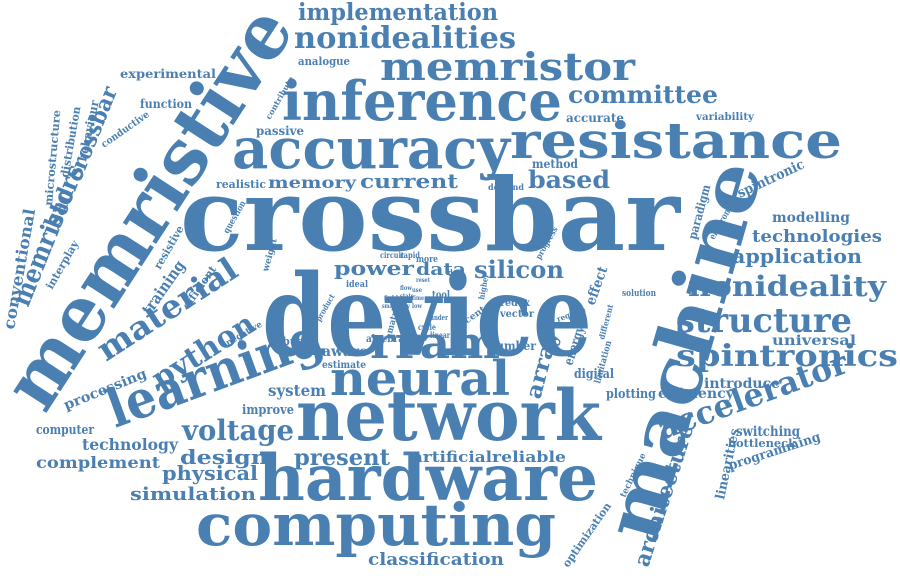 Image resolution: width=900 pixels, height=578 pixels. What do you see at coordinates (376, 525) in the screenshot?
I see `word-computing: computing` at bounding box center [376, 525].